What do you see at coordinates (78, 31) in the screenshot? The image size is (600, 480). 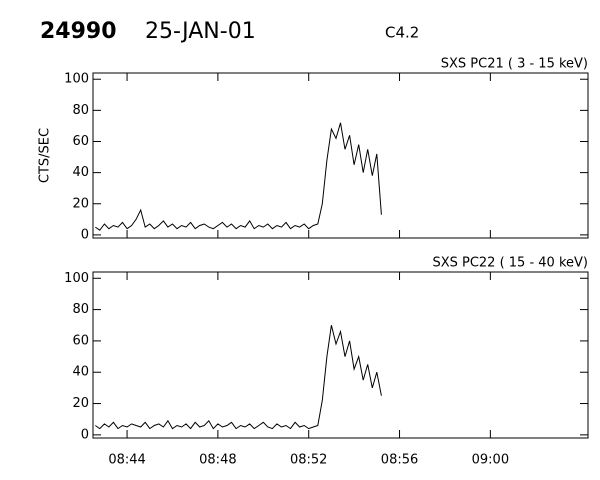 I see `event-id: 24990` at bounding box center [78, 31].